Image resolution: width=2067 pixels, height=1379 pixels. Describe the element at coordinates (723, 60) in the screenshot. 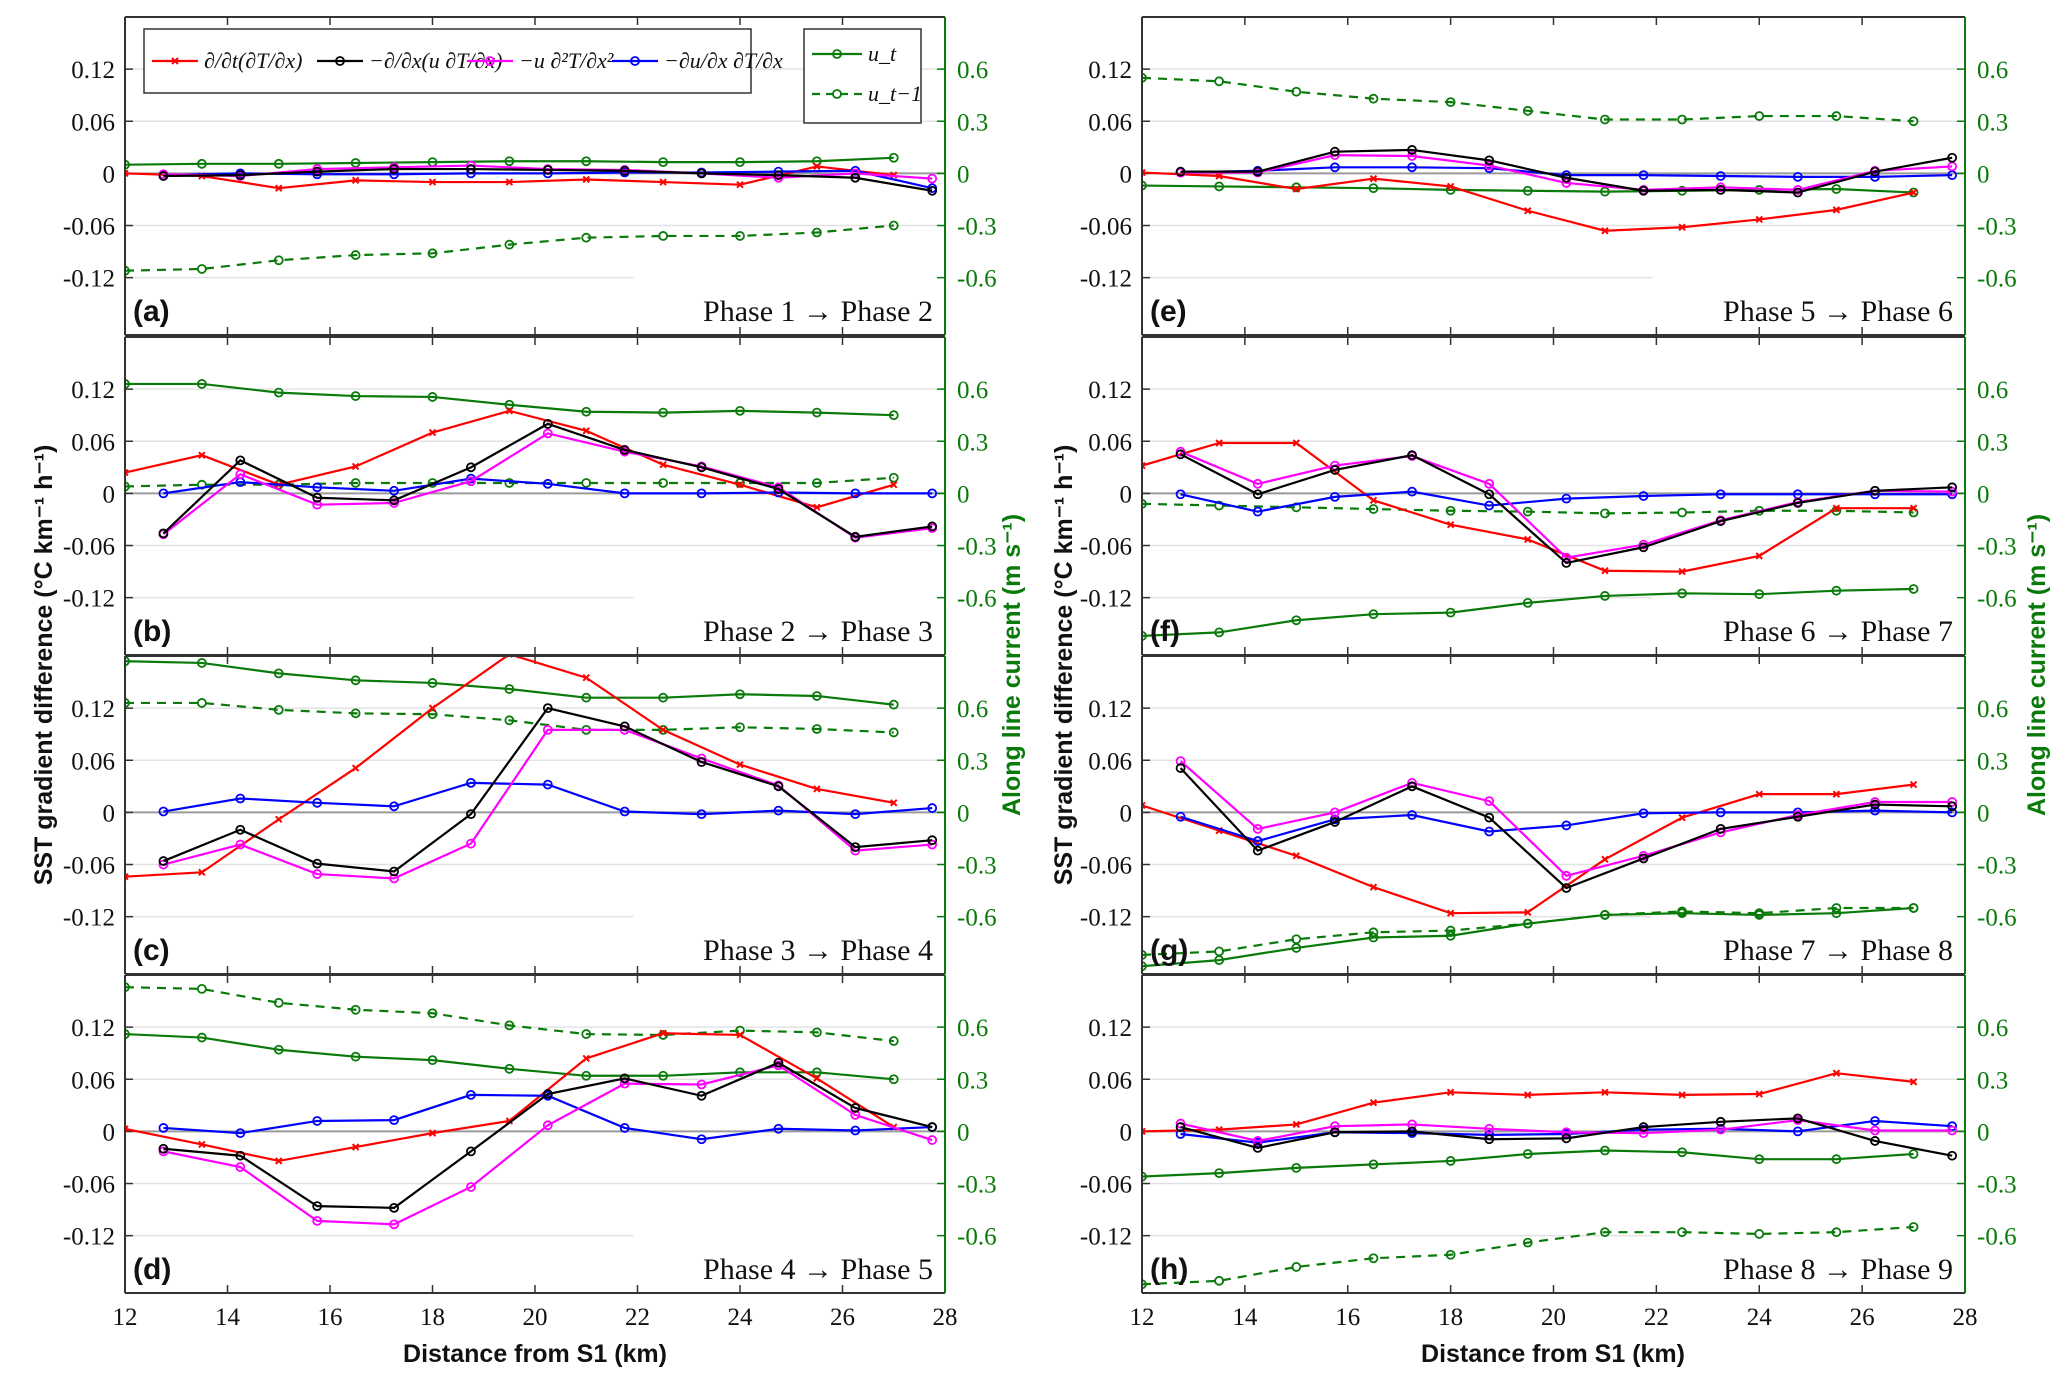

I see `legend-label-shear: −∂u/∂x ∂T/∂x` at that location.